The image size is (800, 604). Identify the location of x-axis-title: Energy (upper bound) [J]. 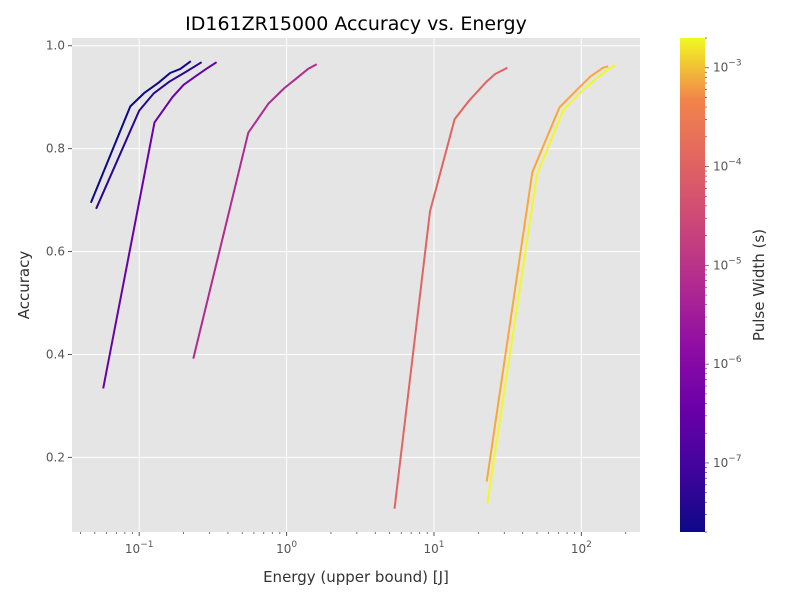
(356, 577).